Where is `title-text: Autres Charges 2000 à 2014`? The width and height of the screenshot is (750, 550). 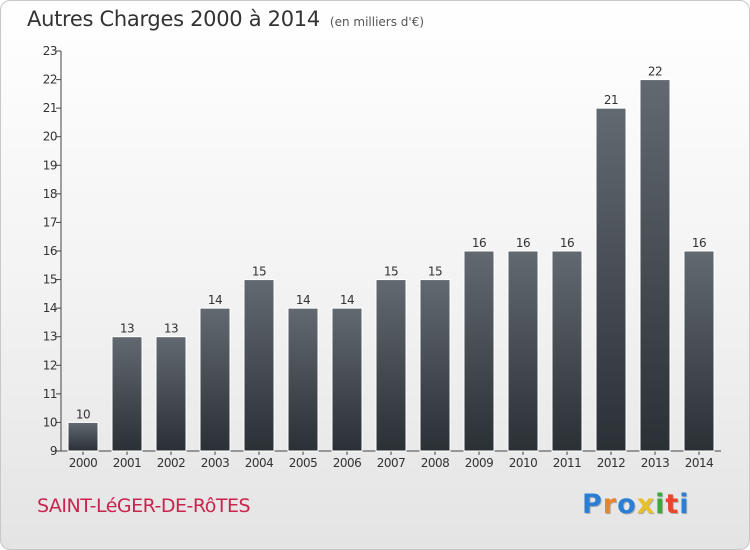
title-text: Autres Charges 2000 à 2014 is located at coordinates (173, 19).